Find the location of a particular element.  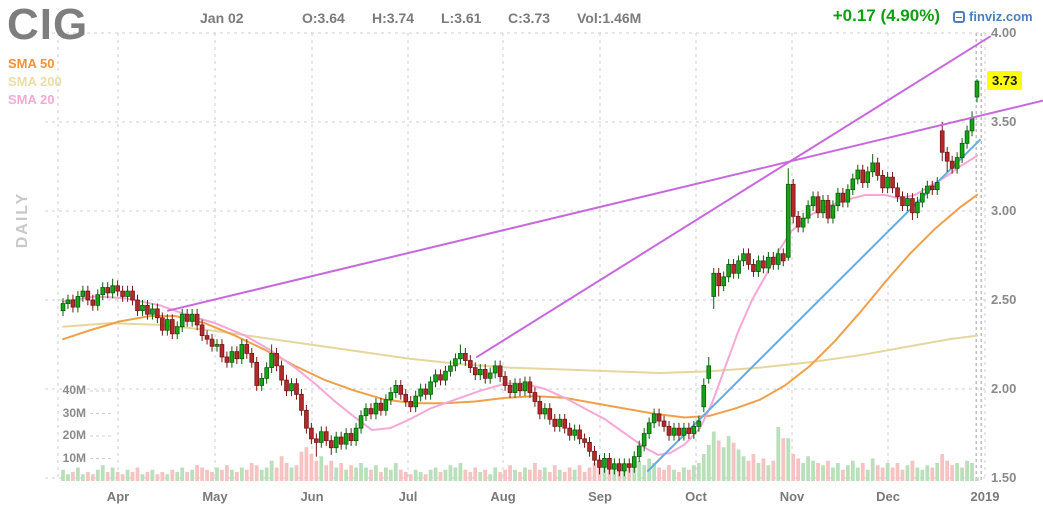

volume-tick-label: 20M is located at coordinates (74, 435).